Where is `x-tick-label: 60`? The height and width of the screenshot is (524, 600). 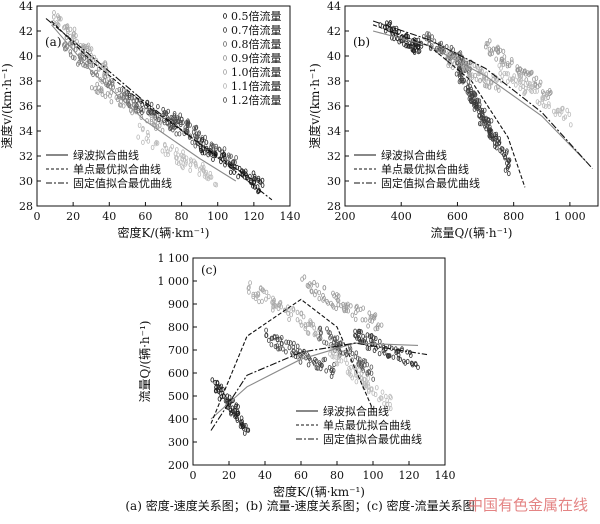
x-tick-label: 60 is located at coordinates (301, 475).